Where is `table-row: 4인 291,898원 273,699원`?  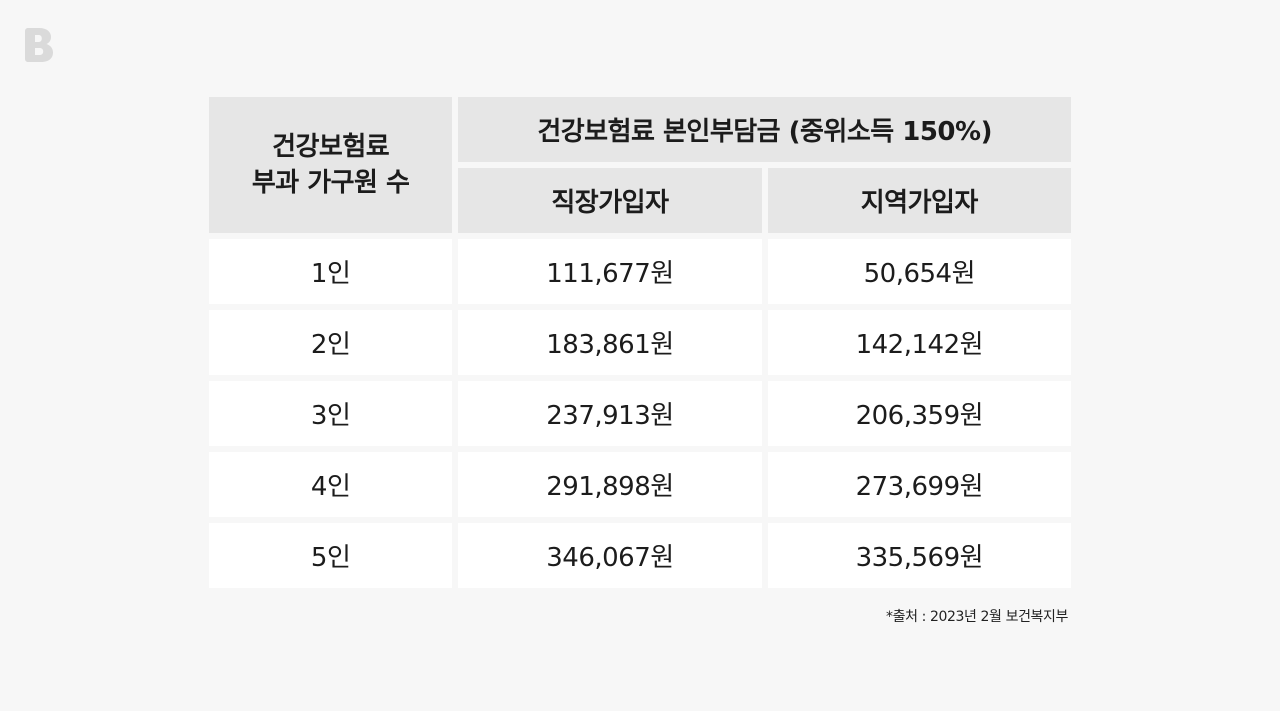 table-row: 4인 291,898원 273,699원 is located at coordinates (640, 484).